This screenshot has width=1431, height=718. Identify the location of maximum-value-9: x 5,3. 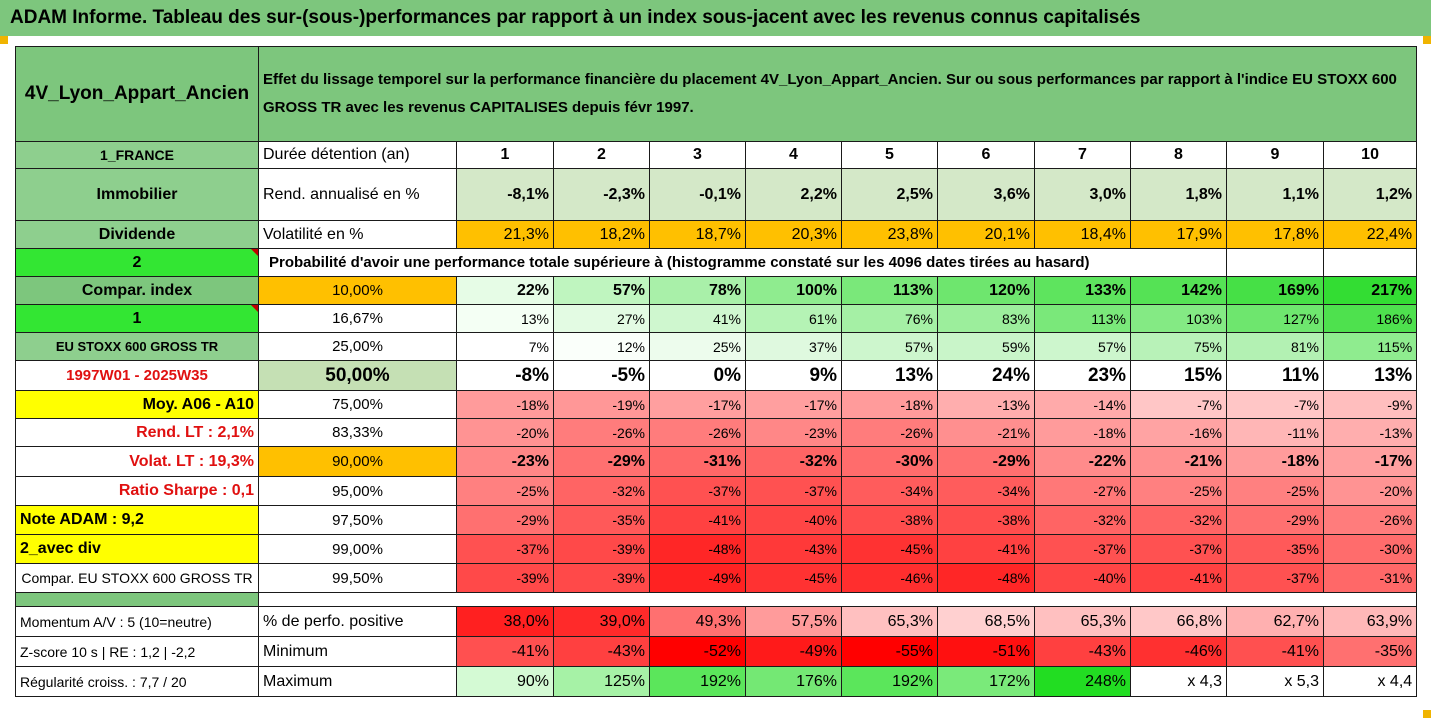
(1275, 681).